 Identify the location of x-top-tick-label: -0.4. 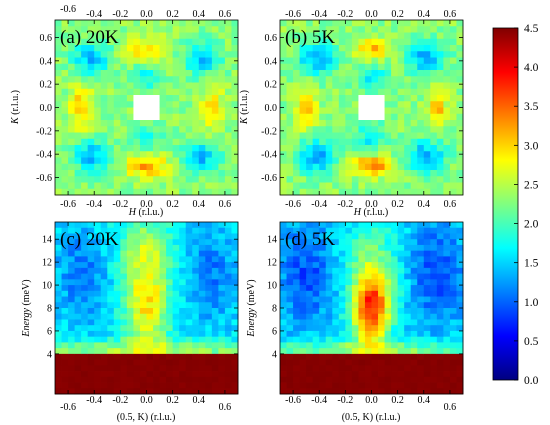
(94, 14).